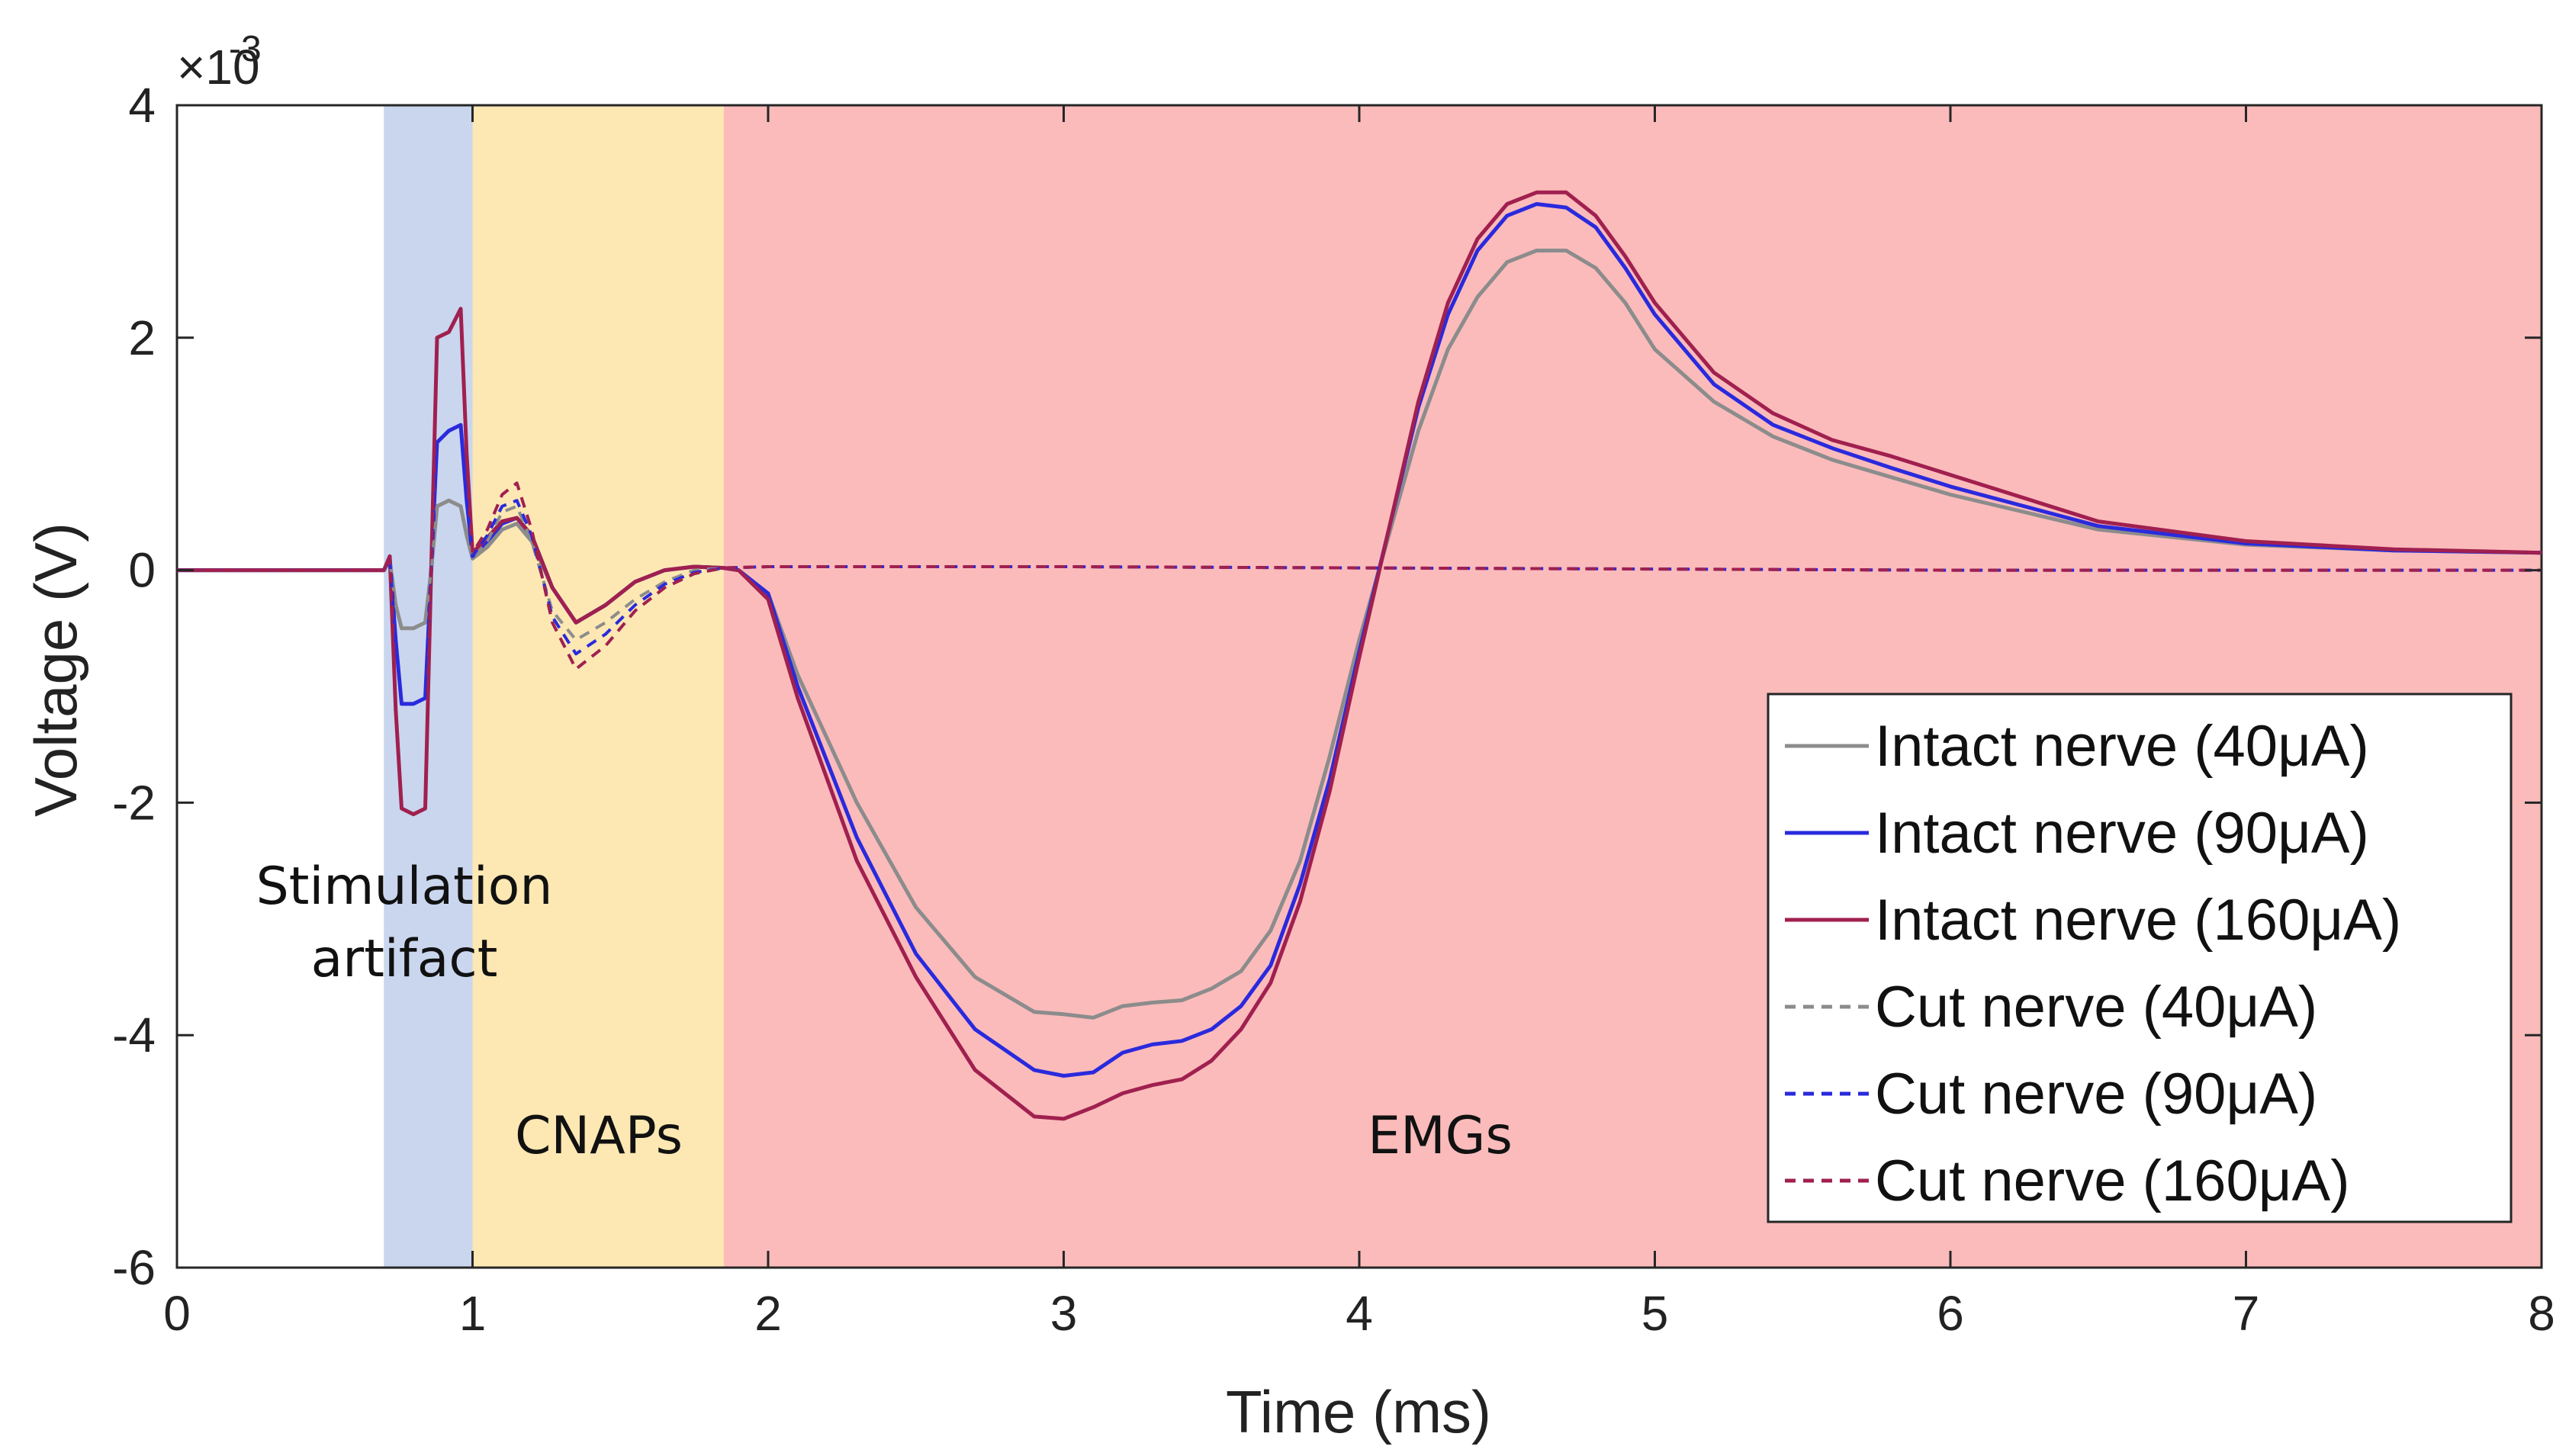 The image size is (2569, 1456). Describe the element at coordinates (1064, 1313) in the screenshot. I see `x-tick-label: 3` at that location.